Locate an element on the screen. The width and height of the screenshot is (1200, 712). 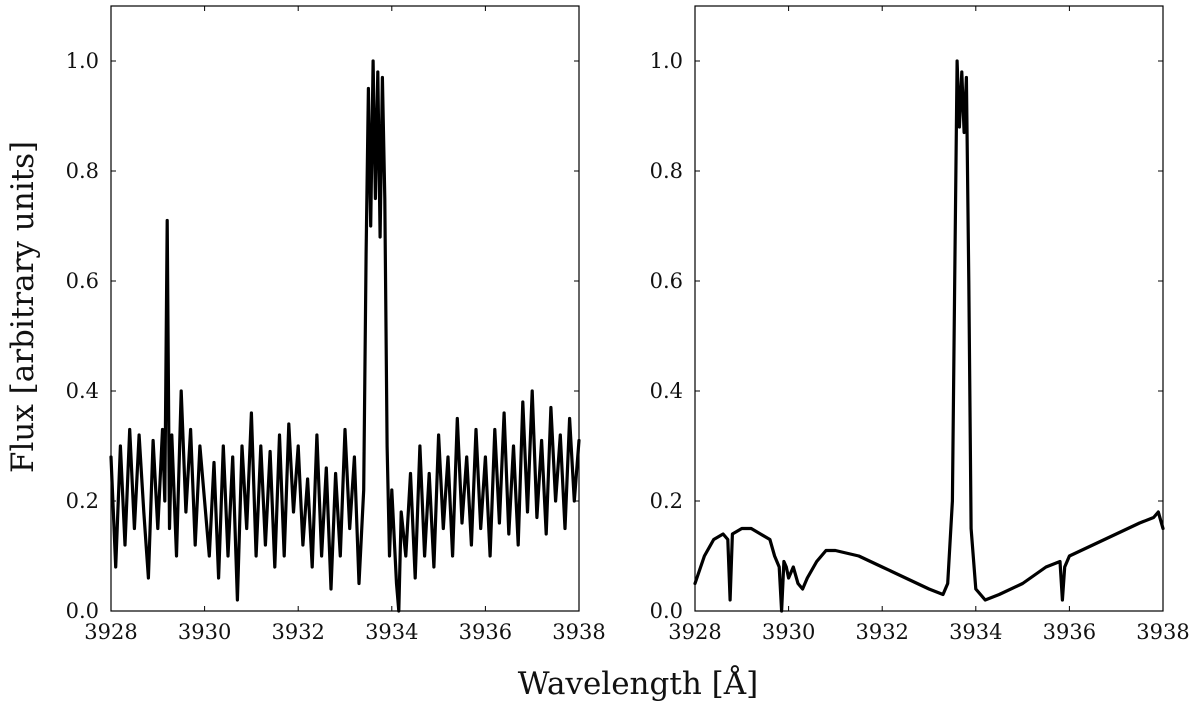
y-axis-label: Flux [arbitrary units] is located at coordinates (23, 307).